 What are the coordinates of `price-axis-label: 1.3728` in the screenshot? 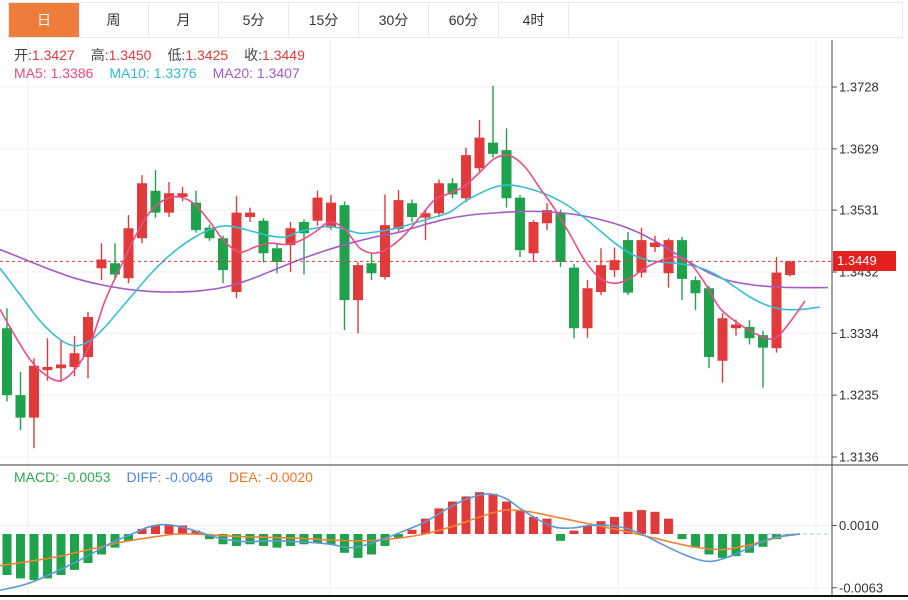 It's located at (859, 87).